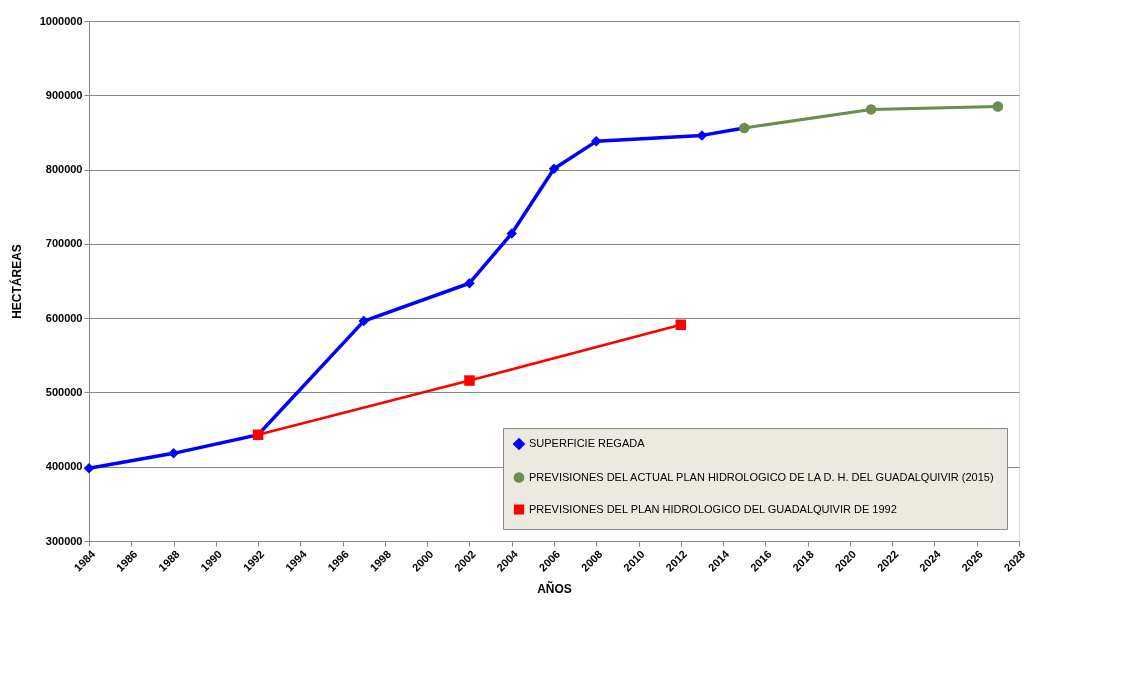 The image size is (1131, 679). I want to click on y-axis-title: HECTÁREAS, so click(16, 281).